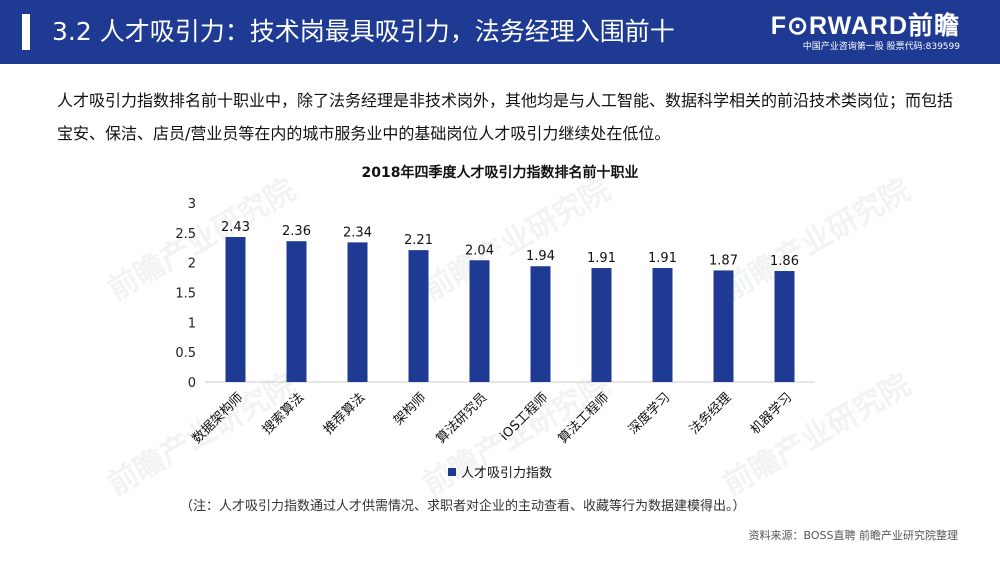 This screenshot has width=1000, height=563. Describe the element at coordinates (771, 414) in the screenshot. I see `x-tick-label: 机器学习` at that location.